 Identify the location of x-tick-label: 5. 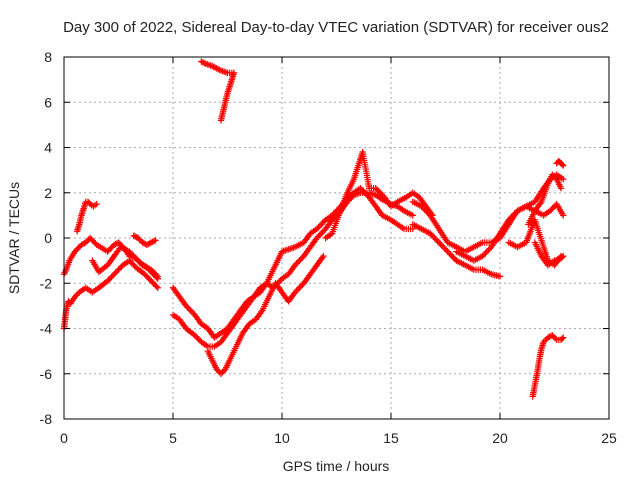
(173, 438).